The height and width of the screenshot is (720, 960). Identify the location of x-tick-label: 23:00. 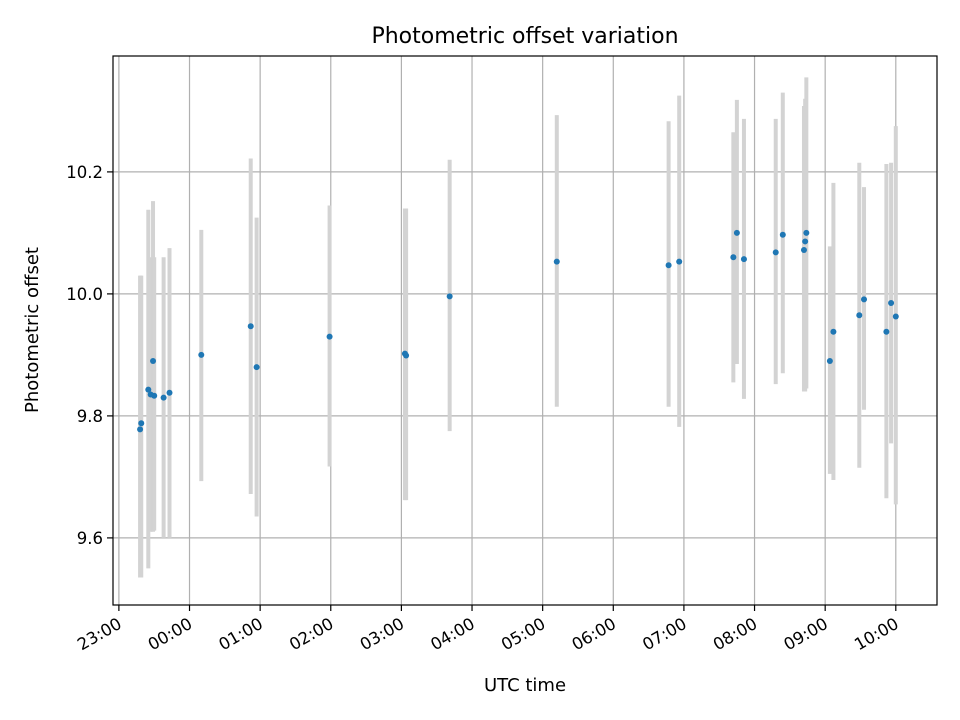
(99, 634).